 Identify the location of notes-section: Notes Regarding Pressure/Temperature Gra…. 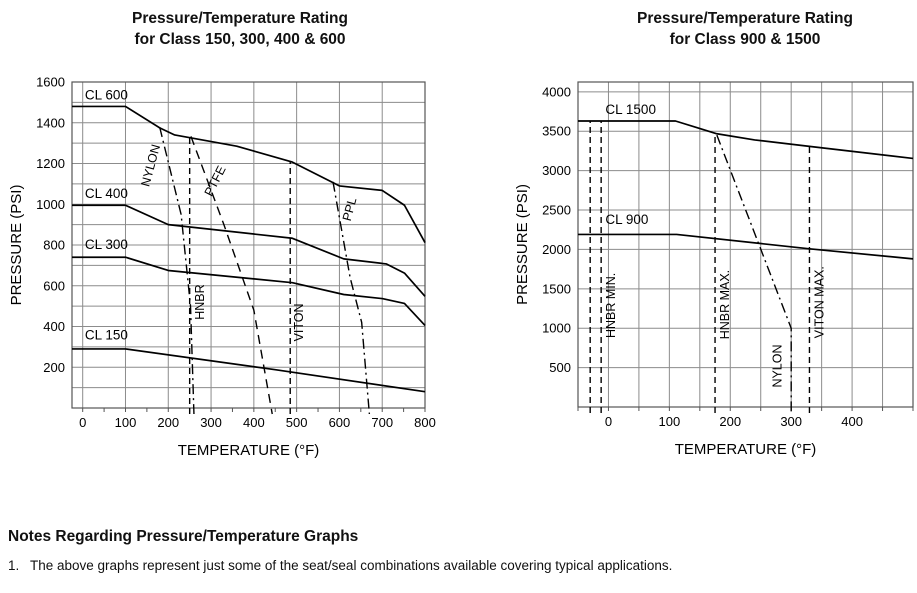
(458, 550).